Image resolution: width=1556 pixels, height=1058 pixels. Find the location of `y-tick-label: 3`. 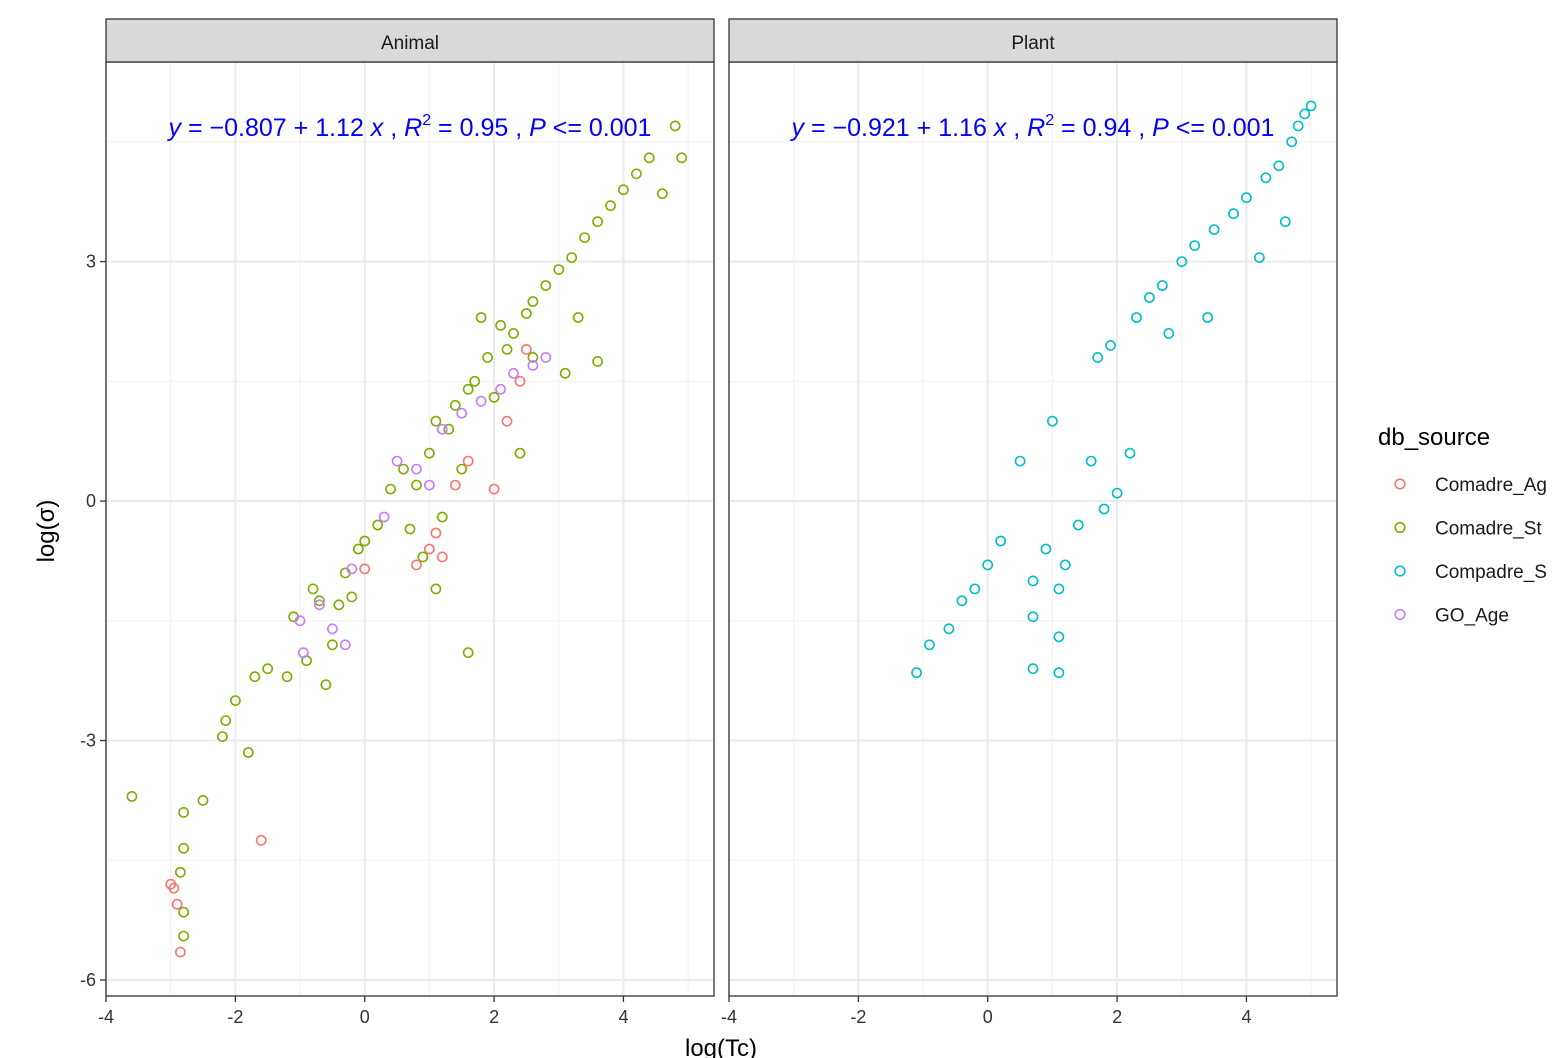

y-tick-label: 3 is located at coordinates (91, 262).